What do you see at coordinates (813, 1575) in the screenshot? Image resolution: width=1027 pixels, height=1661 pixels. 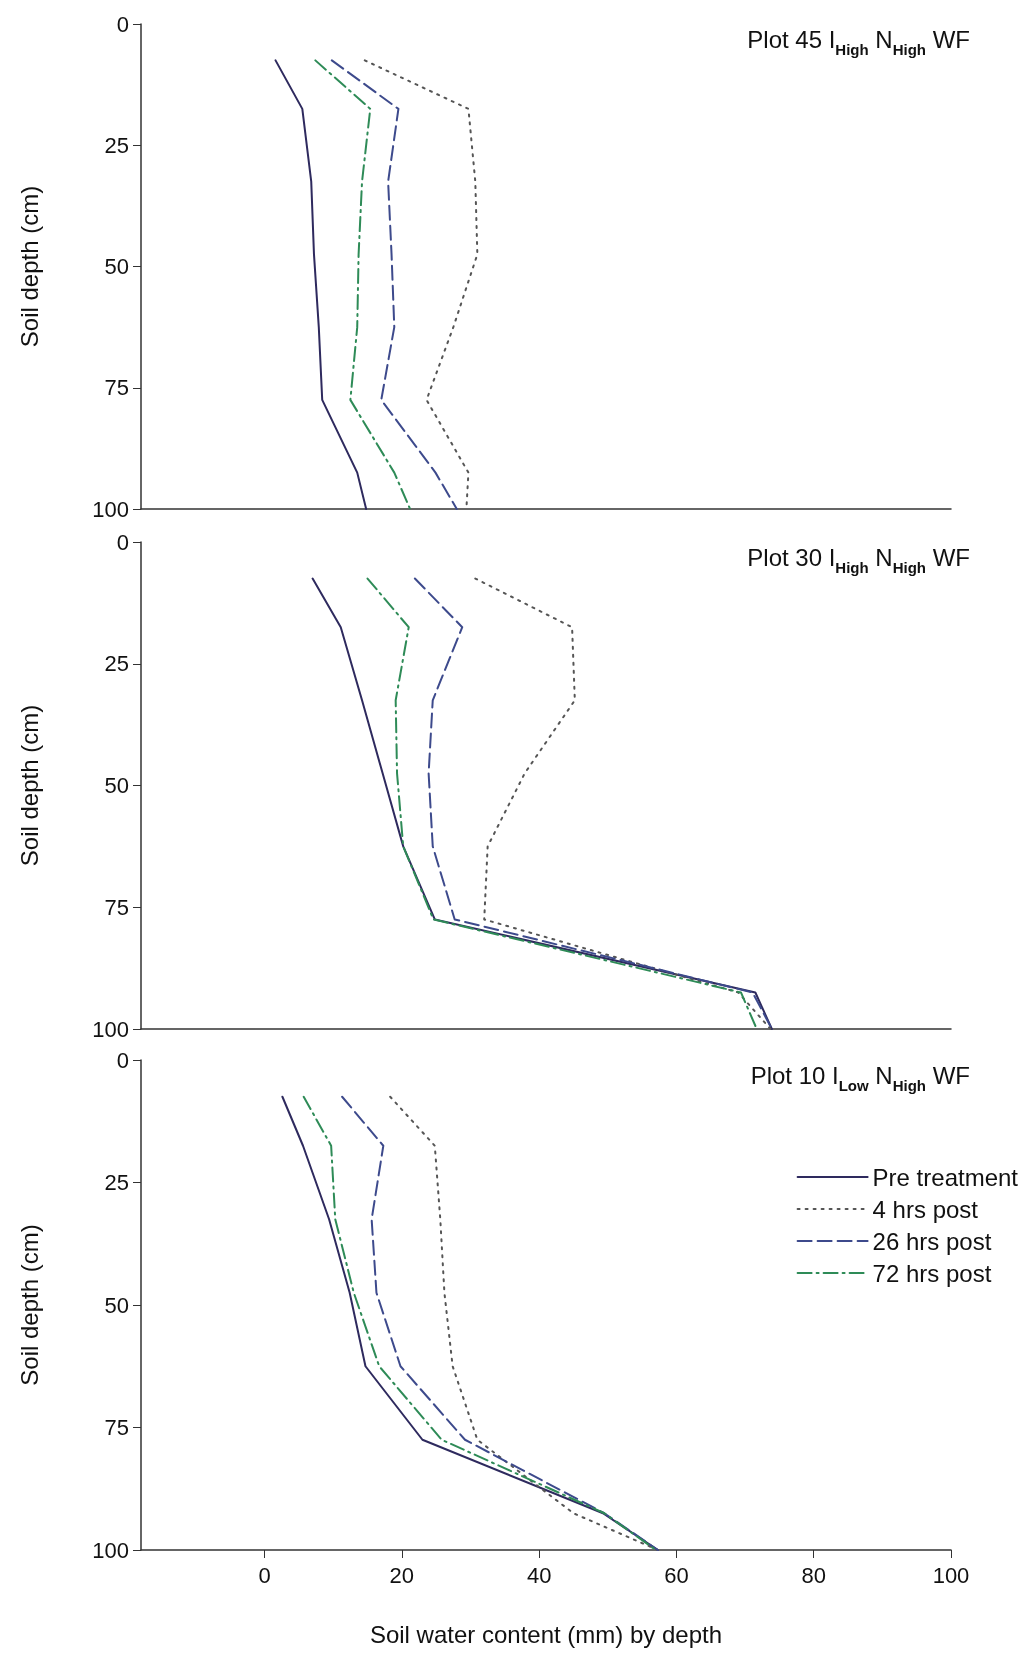 I see `x-tick-label: 80` at bounding box center [813, 1575].